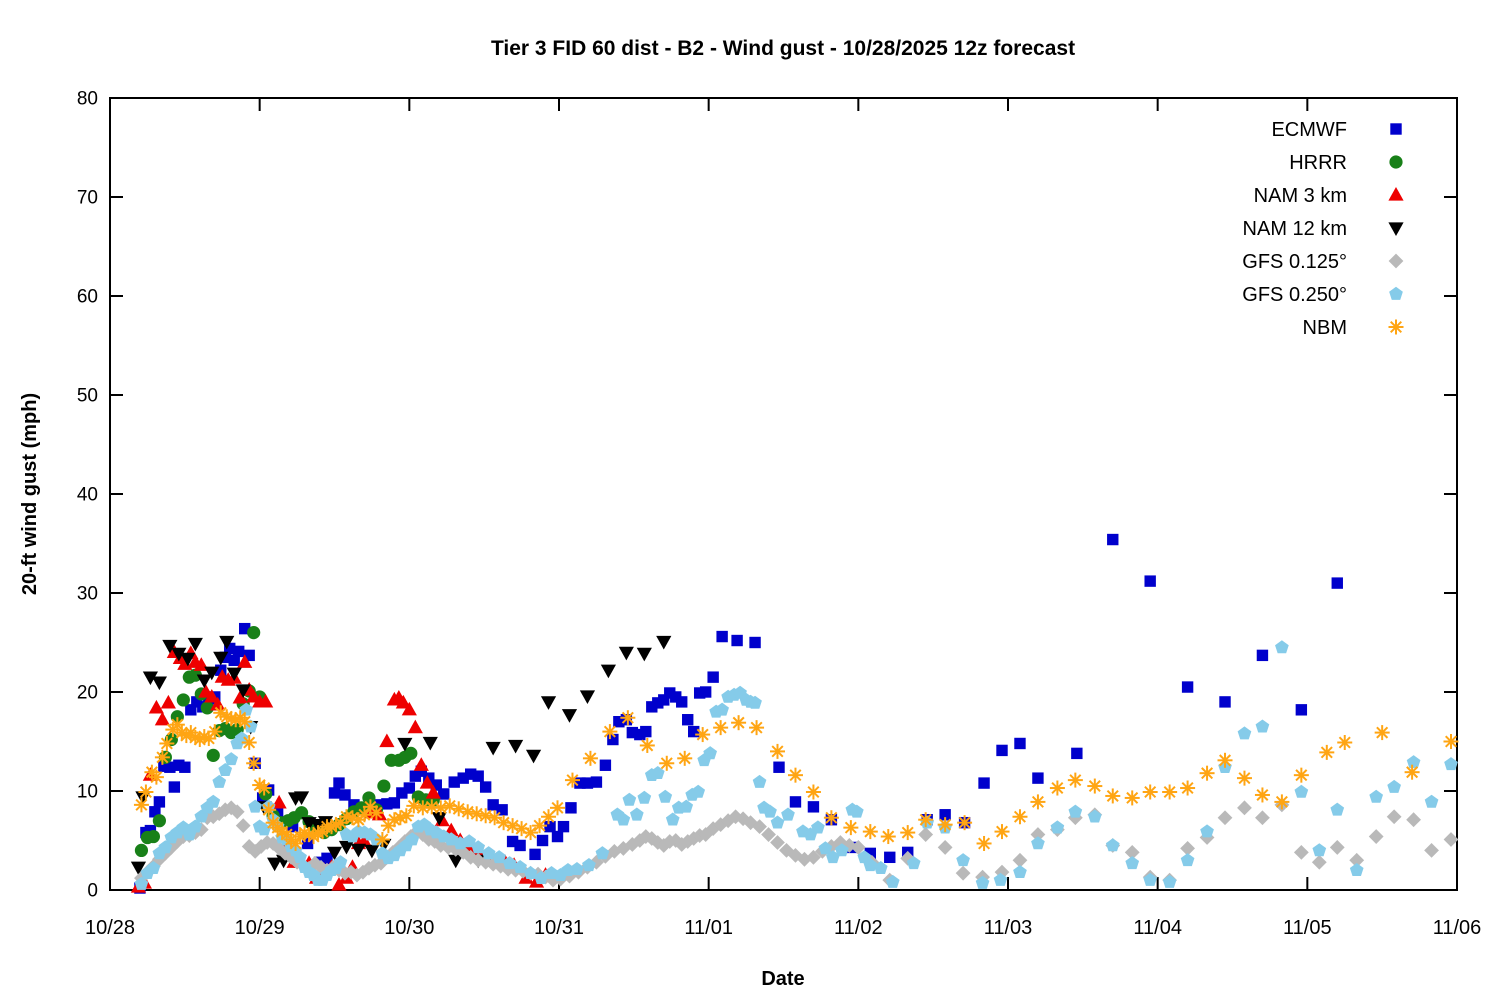 Image resolution: width=1500 pixels, height=1000 pixels. What do you see at coordinates (1457, 928) in the screenshot?
I see `x-tick-label: 11/06` at bounding box center [1457, 928].